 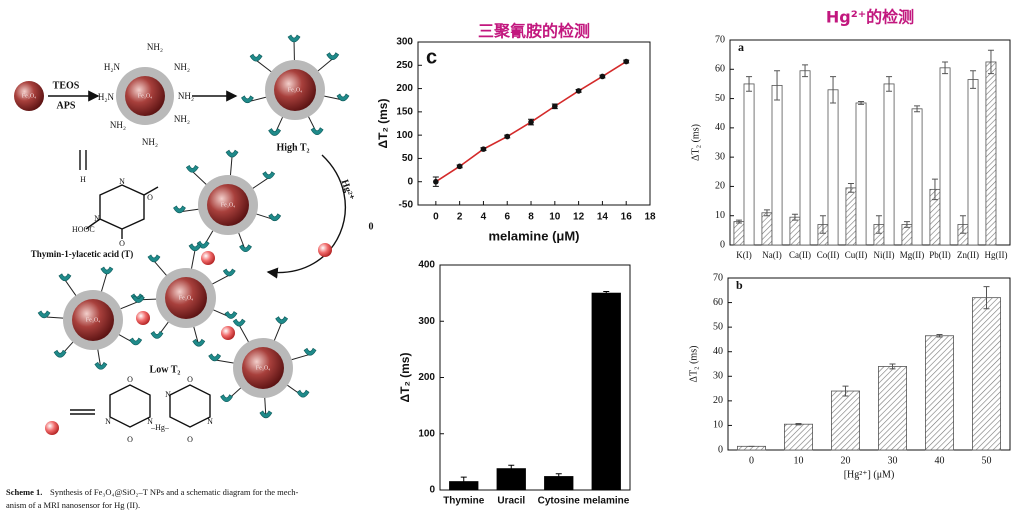 I want to click on atom-label: H, so click(x=83, y=179).